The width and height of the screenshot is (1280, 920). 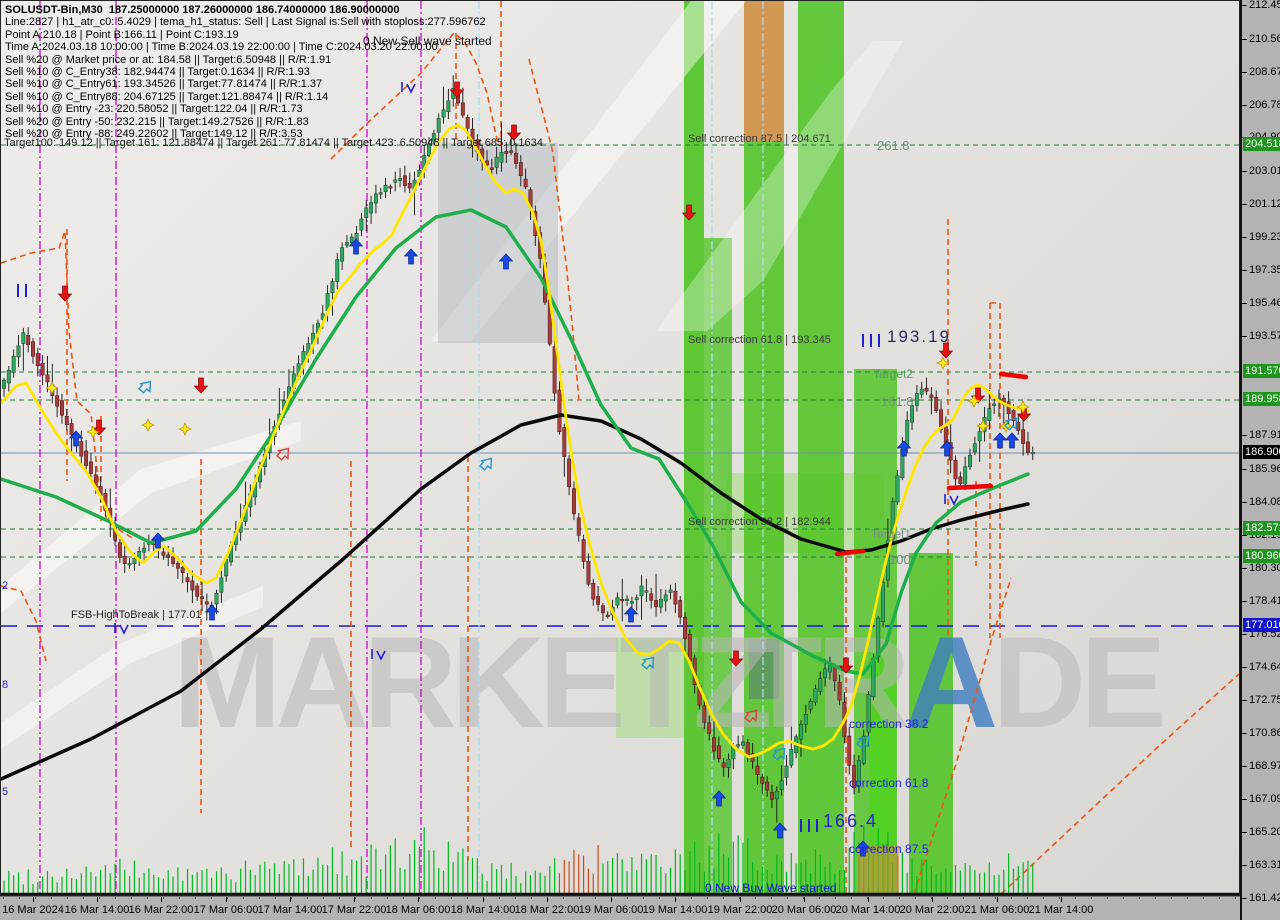 What do you see at coordinates (5, 586) in the screenshot?
I see `chart-label: 2` at bounding box center [5, 586].